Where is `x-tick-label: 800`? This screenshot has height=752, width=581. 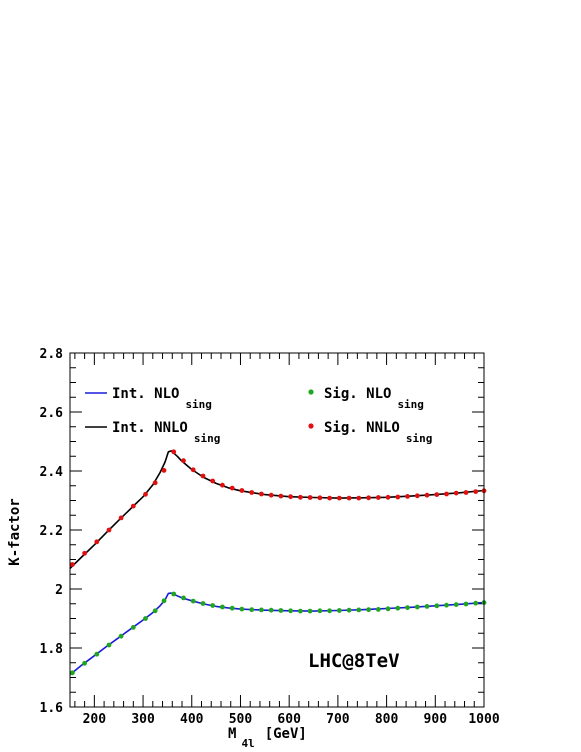
x-tick-label: 800 is located at coordinates (387, 719).